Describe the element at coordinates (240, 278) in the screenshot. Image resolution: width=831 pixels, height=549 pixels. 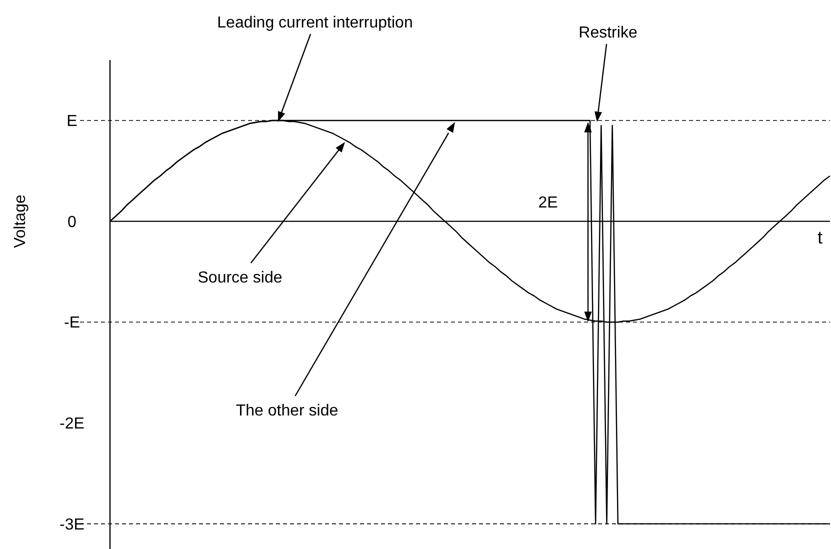
I see `annotation: Source side` at that location.